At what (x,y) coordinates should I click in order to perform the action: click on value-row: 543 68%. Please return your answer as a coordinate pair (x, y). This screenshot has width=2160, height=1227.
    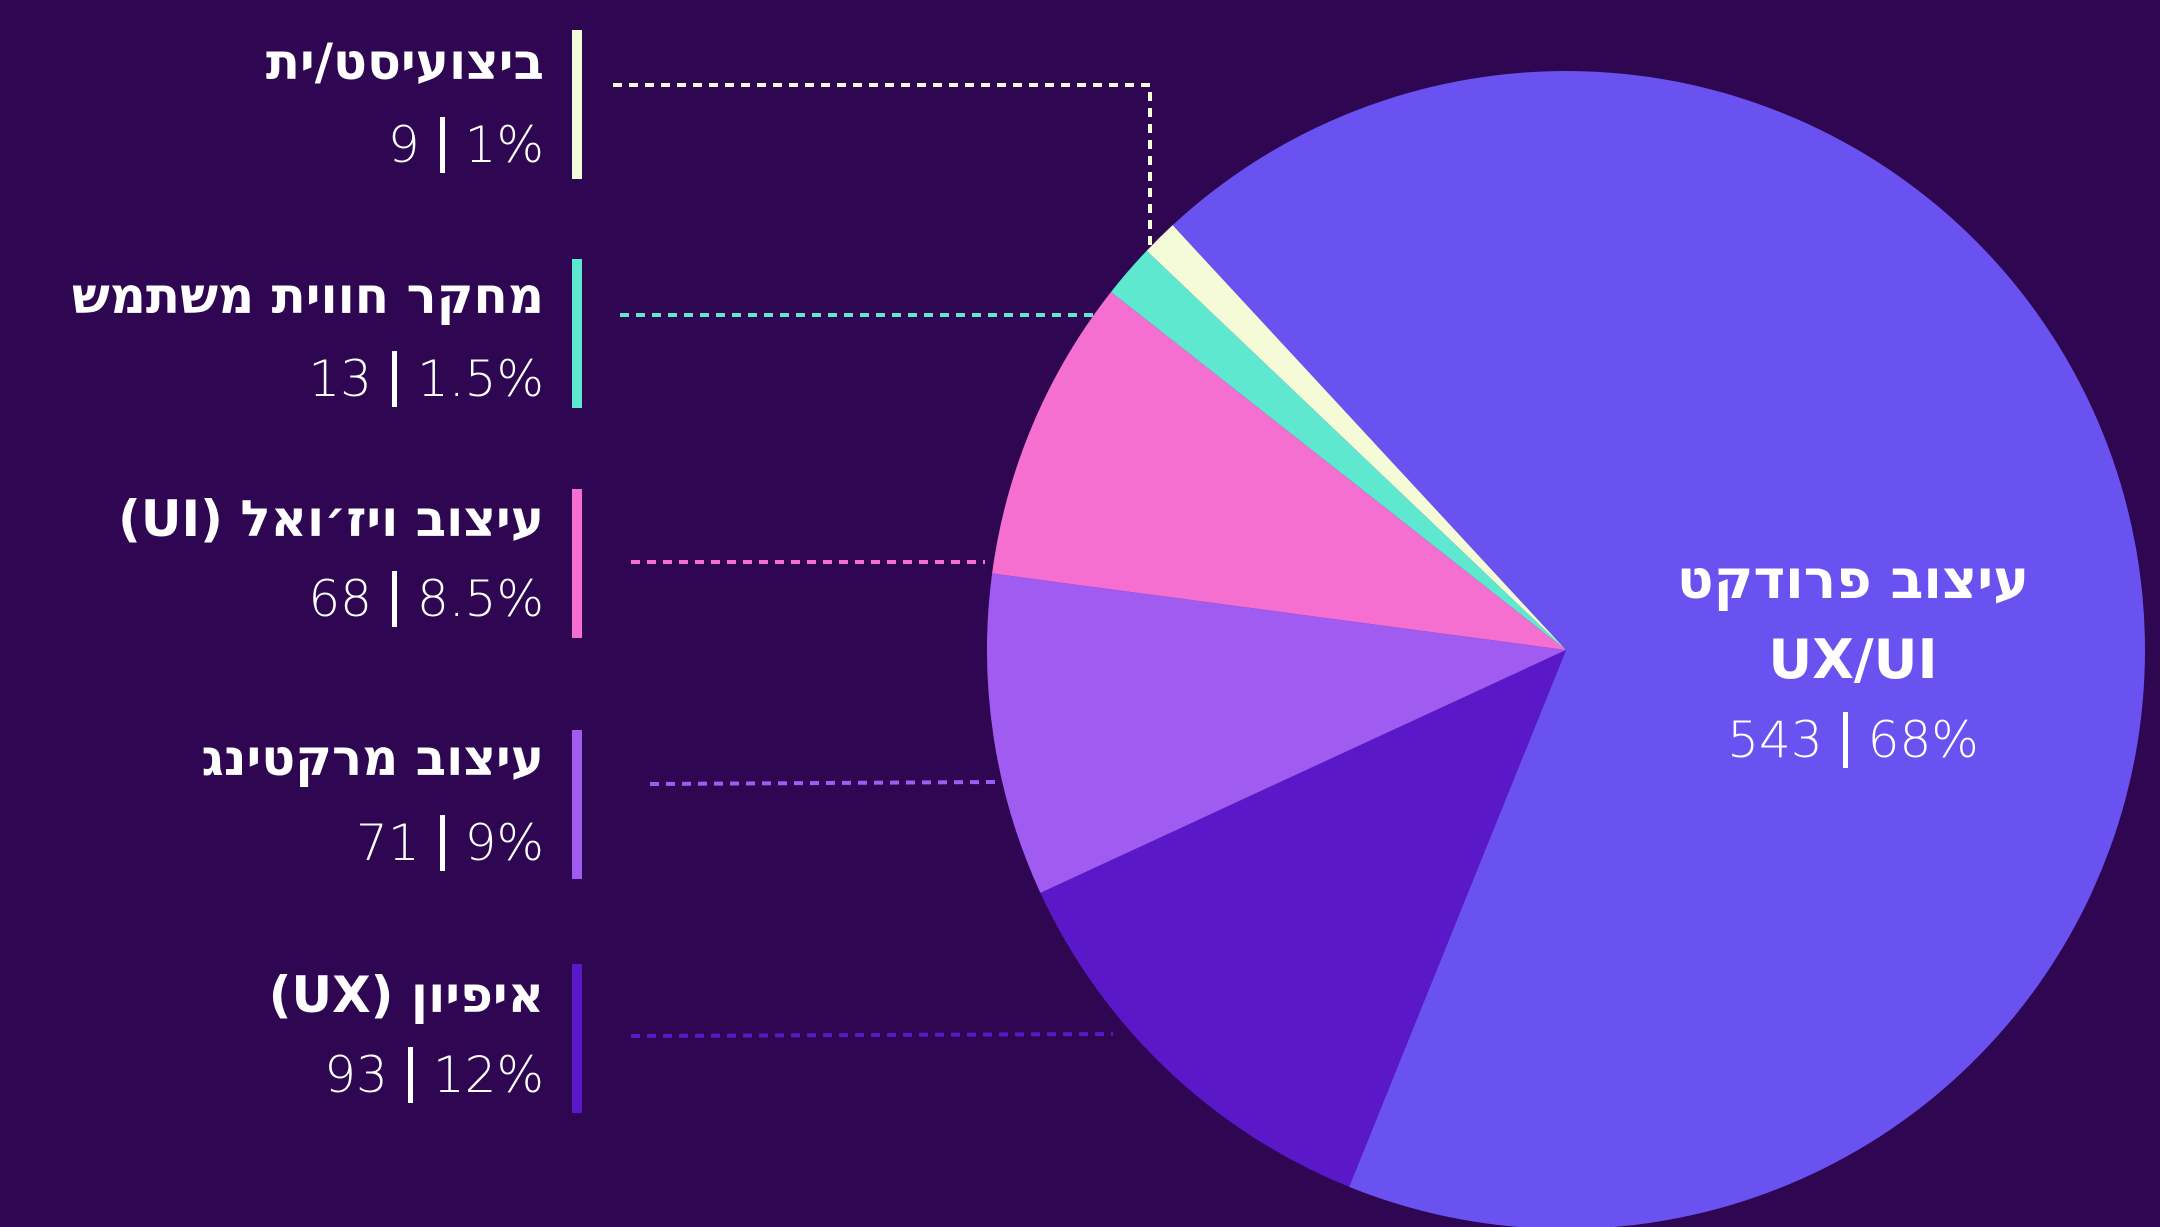
    Looking at the image, I should click on (1853, 740).